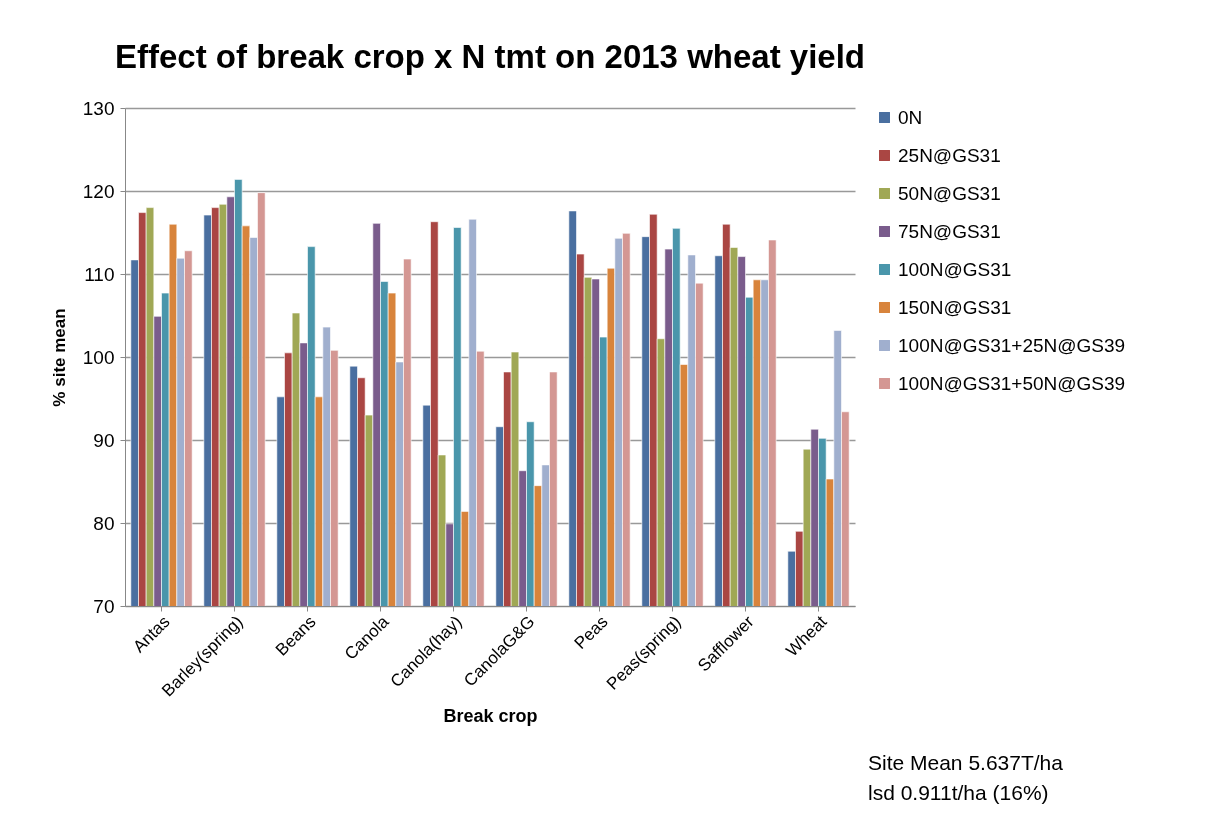  What do you see at coordinates (99, 274) in the screenshot?
I see `y-tick-label: 110` at bounding box center [99, 274].